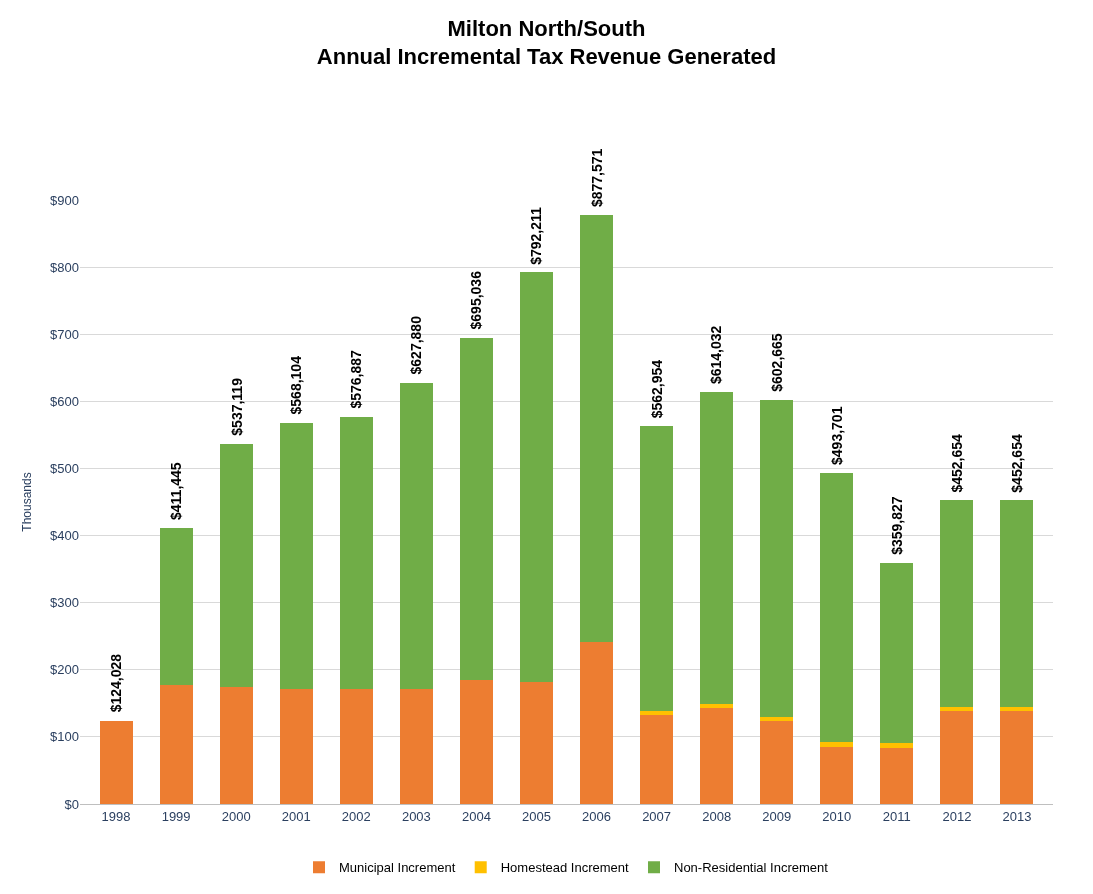  Describe the element at coordinates (176, 491) in the screenshot. I see `total-label: $411,445` at that location.